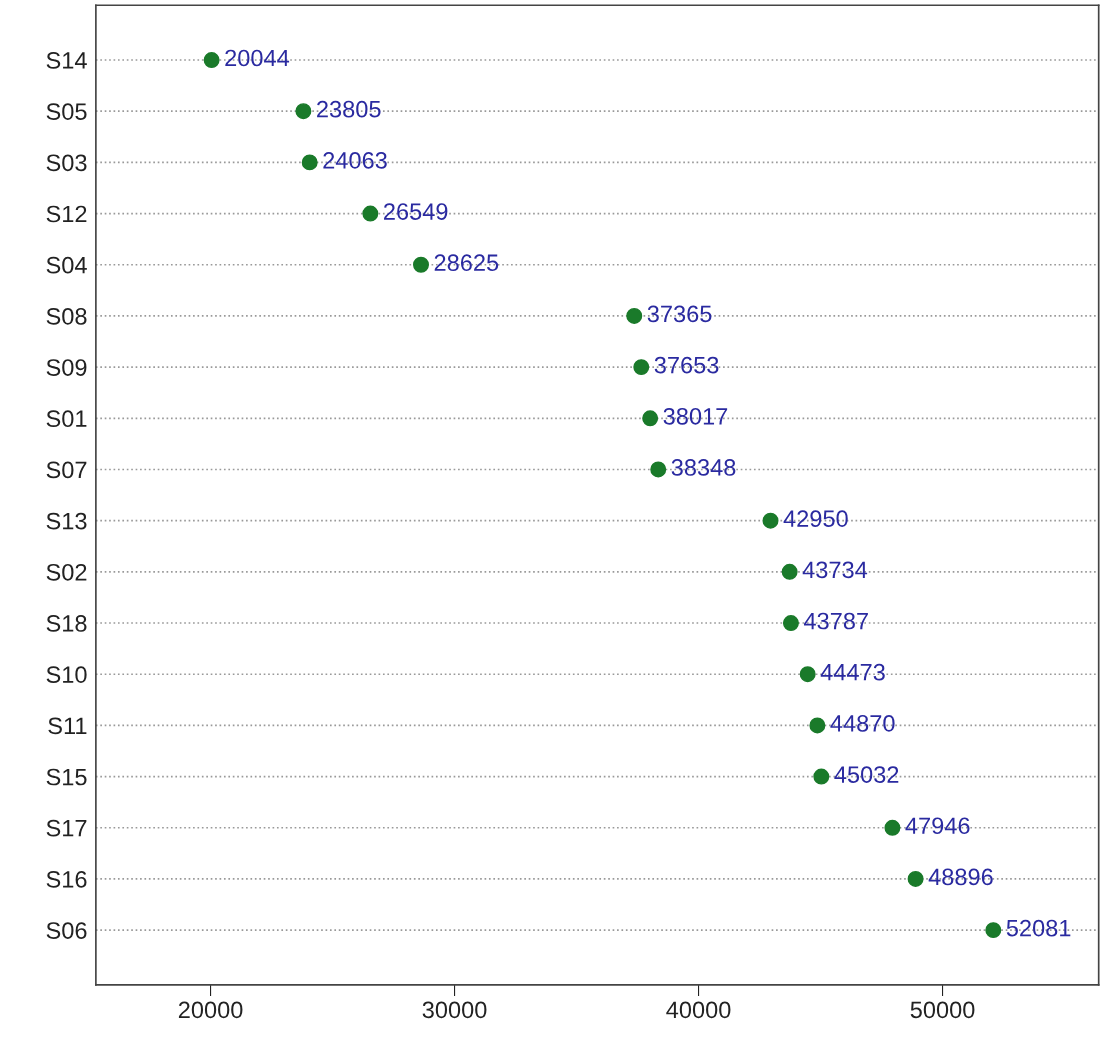  What do you see at coordinates (66, 265) in the screenshot?
I see `y-tick-label: S04` at bounding box center [66, 265].